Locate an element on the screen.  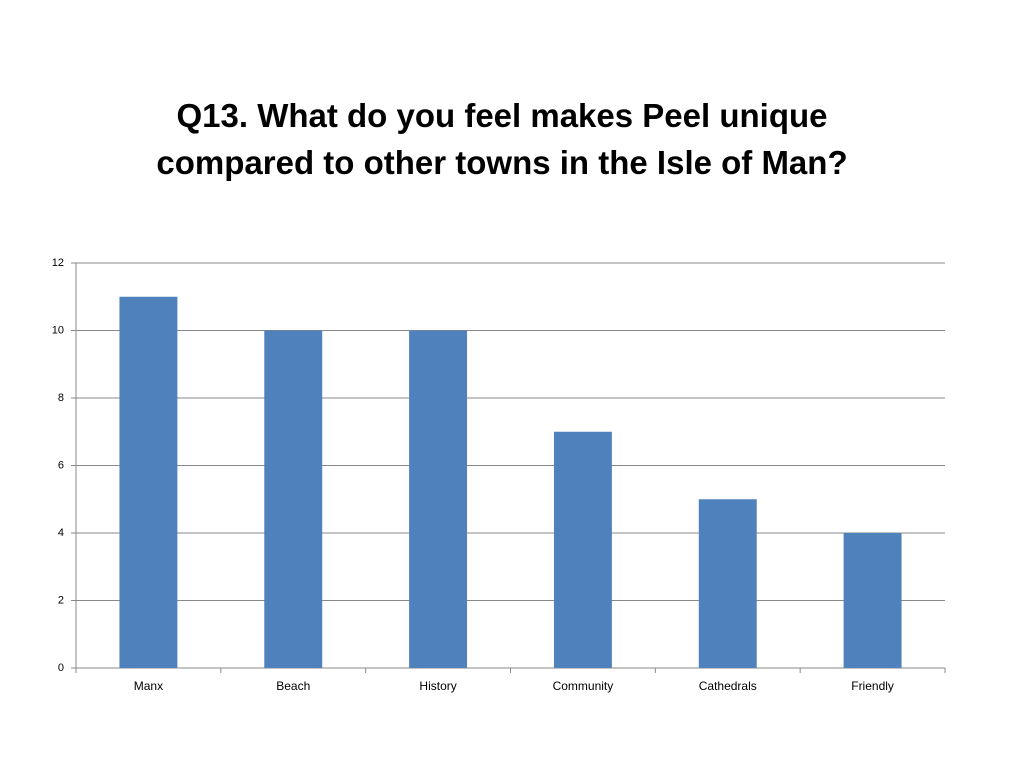
y-tick-label: 0 is located at coordinates (61, 668).